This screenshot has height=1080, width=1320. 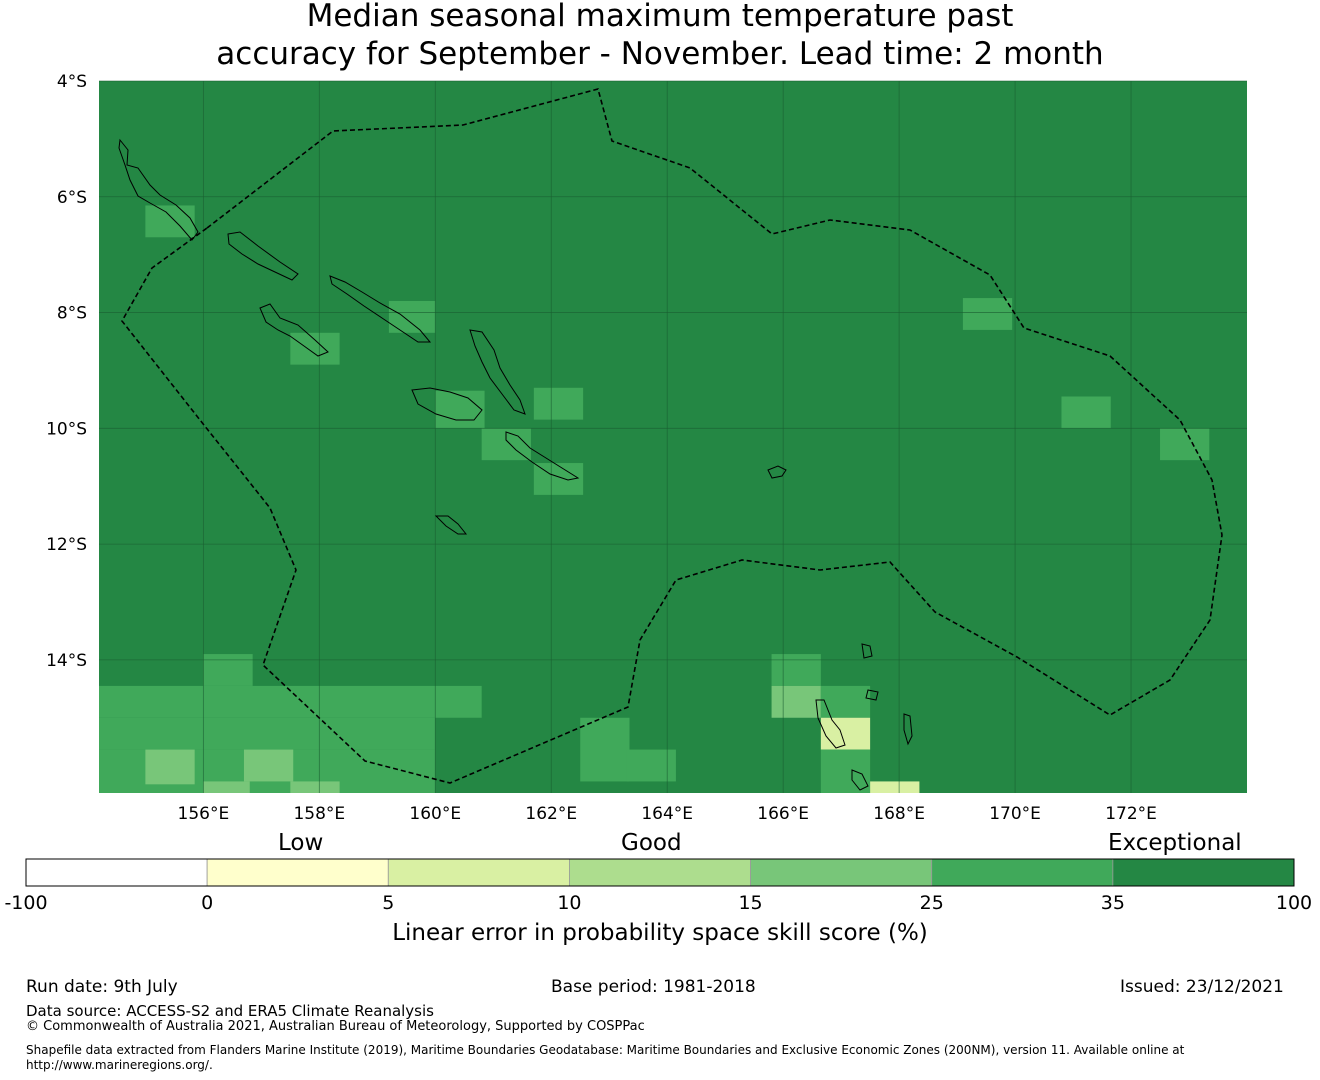 I want to click on lon-label-6: 168°E, so click(x=899, y=814).